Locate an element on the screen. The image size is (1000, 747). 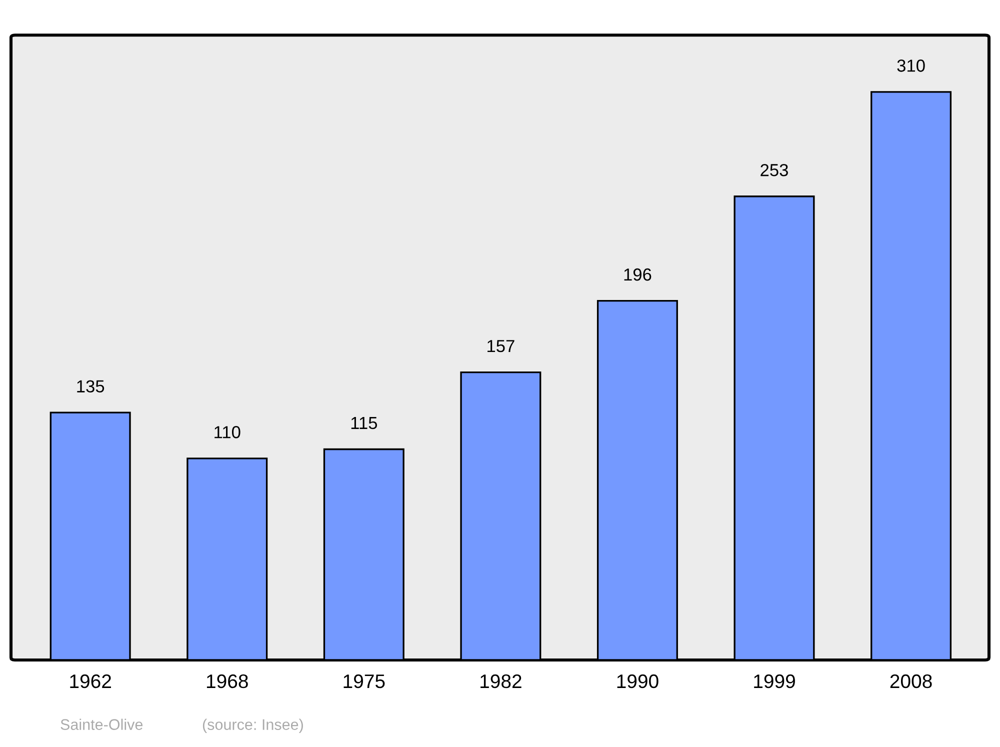
x-tick-label: 1968 is located at coordinates (227, 681).